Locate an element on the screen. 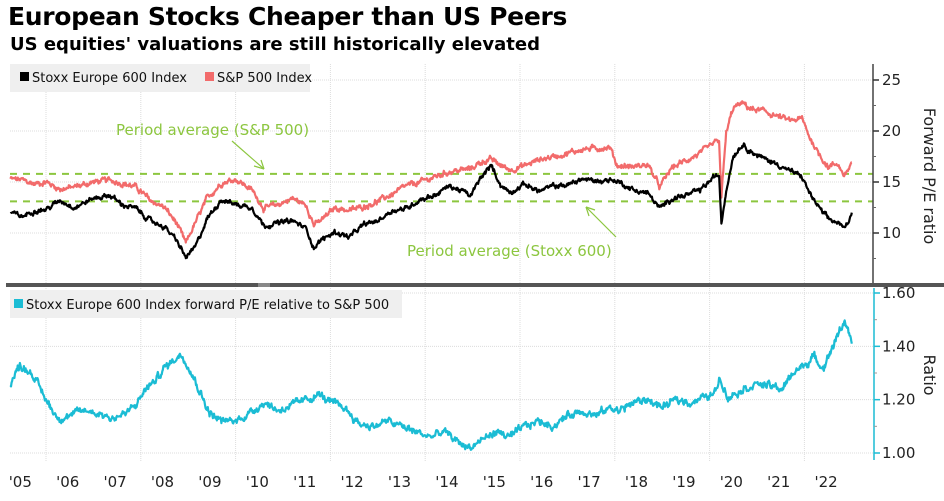 The width and height of the screenshot is (944, 501). top-legend: Stoxx Europe 600 Index S&P 500 Index is located at coordinates (161, 78).